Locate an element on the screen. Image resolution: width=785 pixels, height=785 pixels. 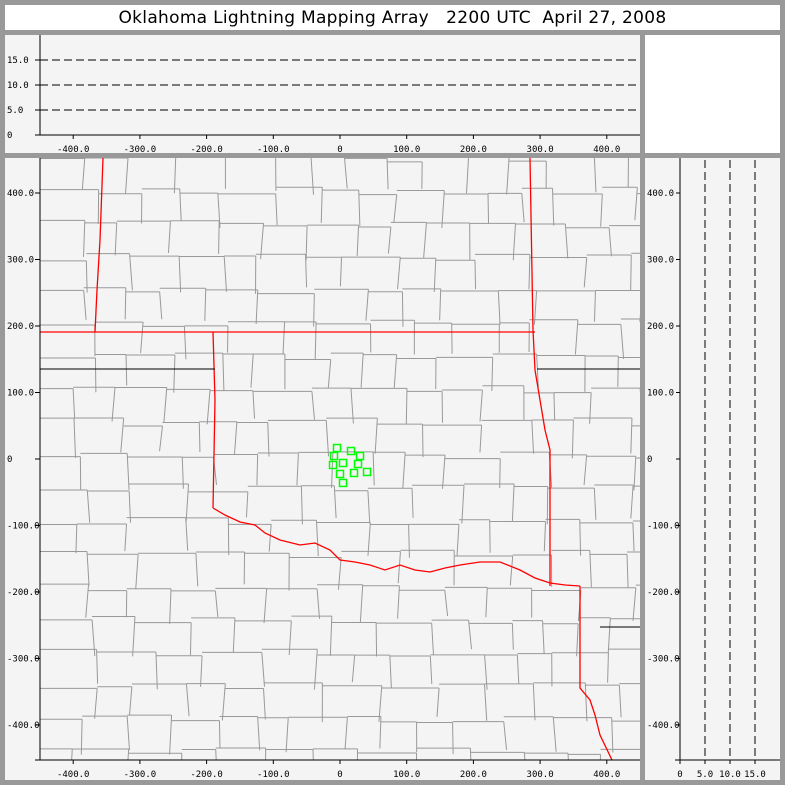
top-y-tick-label: 10.0 is located at coordinates (18, 86).